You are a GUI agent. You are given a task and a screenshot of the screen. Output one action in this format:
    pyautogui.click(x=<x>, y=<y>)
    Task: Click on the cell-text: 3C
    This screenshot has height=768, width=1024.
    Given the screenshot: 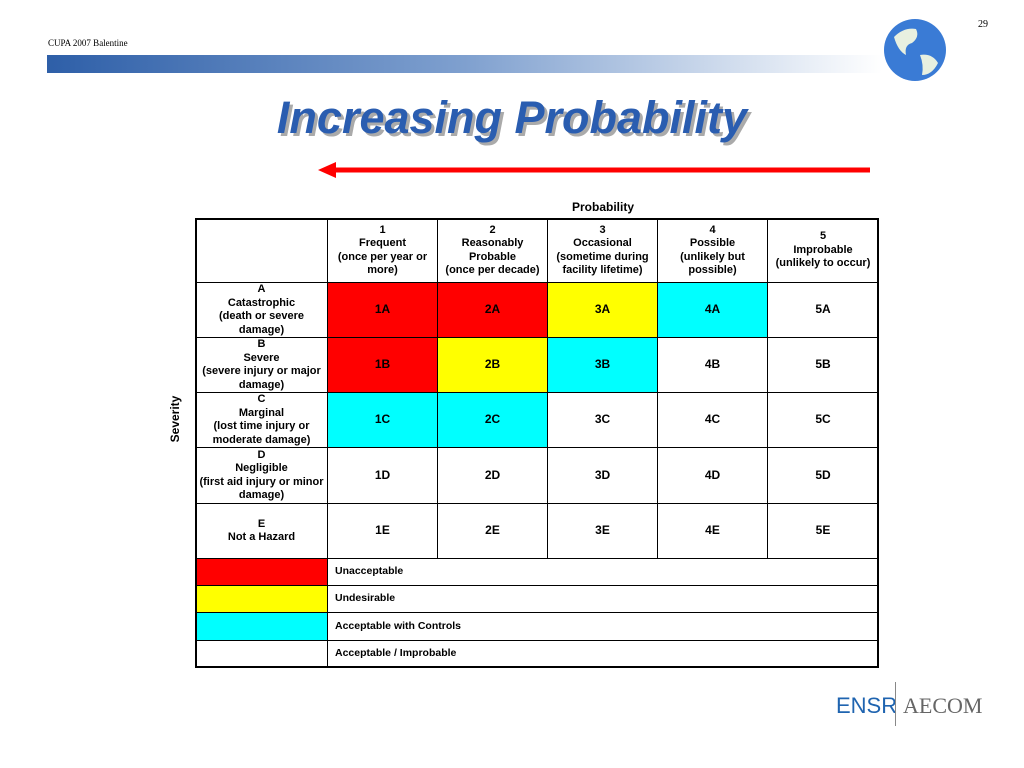 What is the action you would take?
    pyautogui.click(x=602, y=419)
    